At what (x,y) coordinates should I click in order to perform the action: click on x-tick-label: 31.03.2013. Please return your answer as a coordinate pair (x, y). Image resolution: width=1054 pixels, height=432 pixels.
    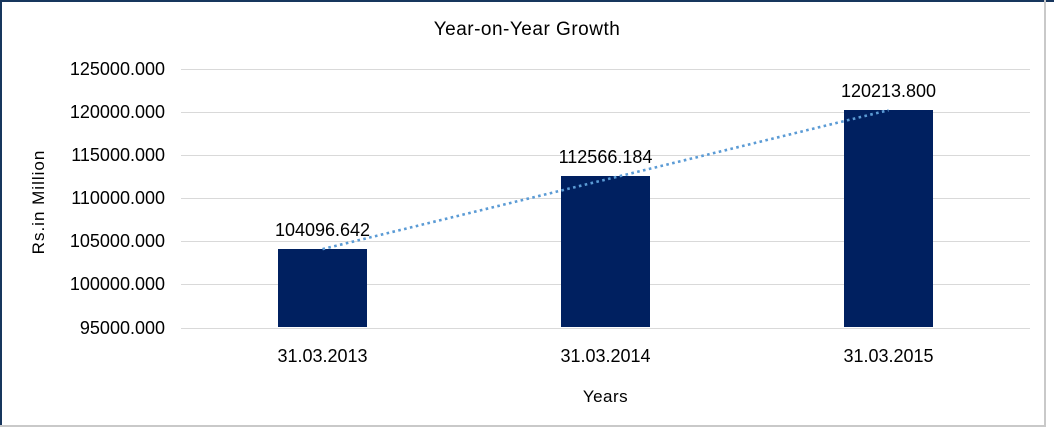
    Looking at the image, I should click on (322, 356).